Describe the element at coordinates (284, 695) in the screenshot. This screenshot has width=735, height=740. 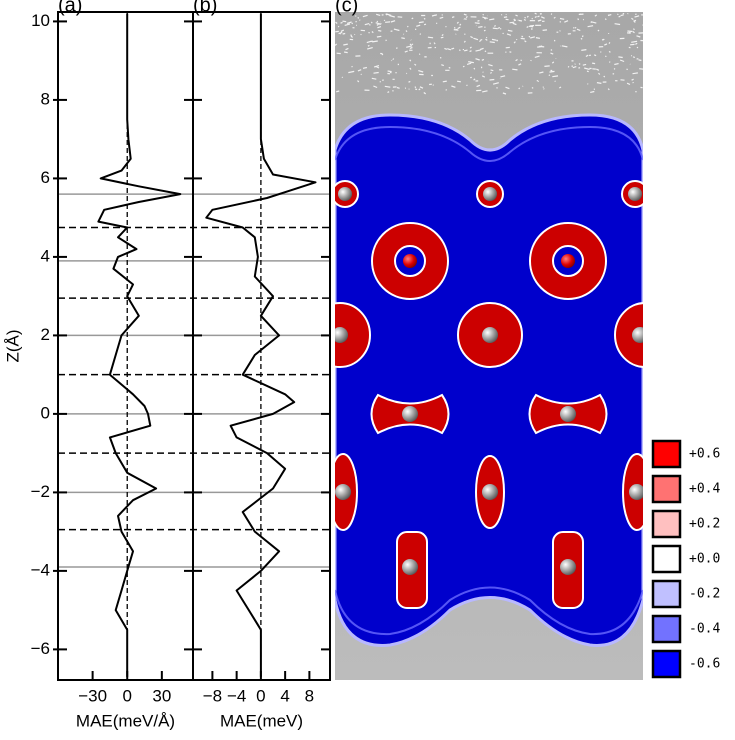
I see `x-tick-label: 4` at that location.